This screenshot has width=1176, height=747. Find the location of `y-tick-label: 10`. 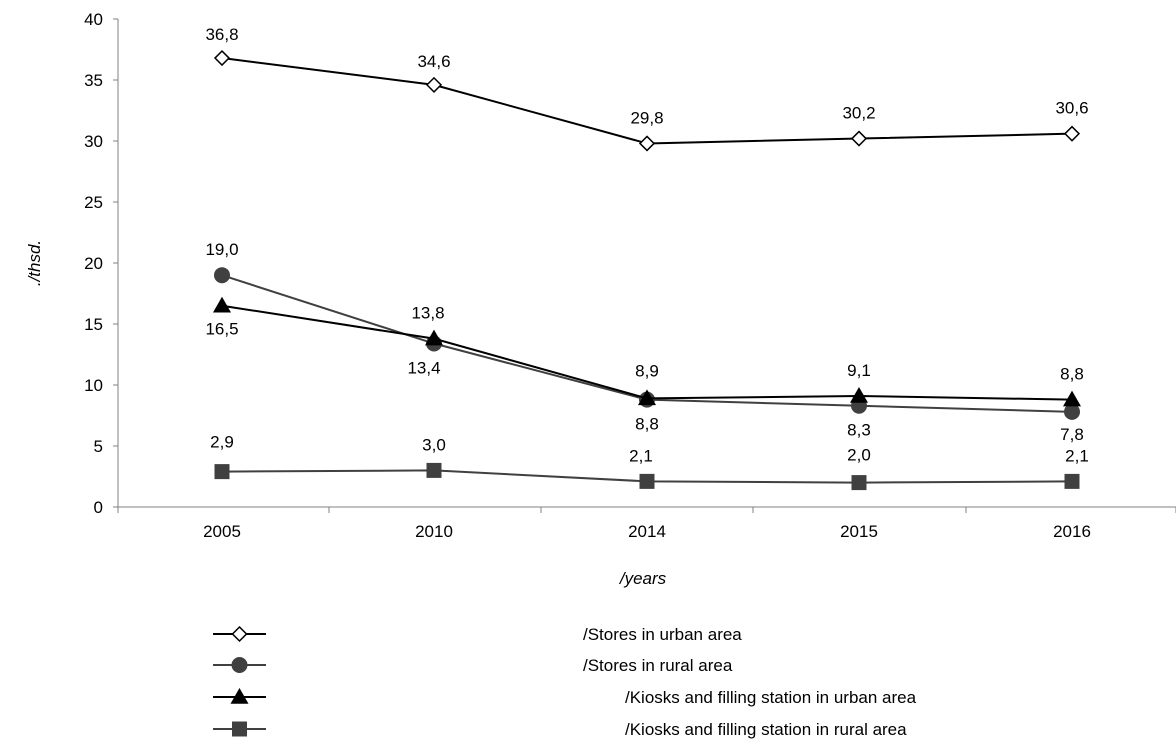

y-tick-label: 10 is located at coordinates (93, 385).